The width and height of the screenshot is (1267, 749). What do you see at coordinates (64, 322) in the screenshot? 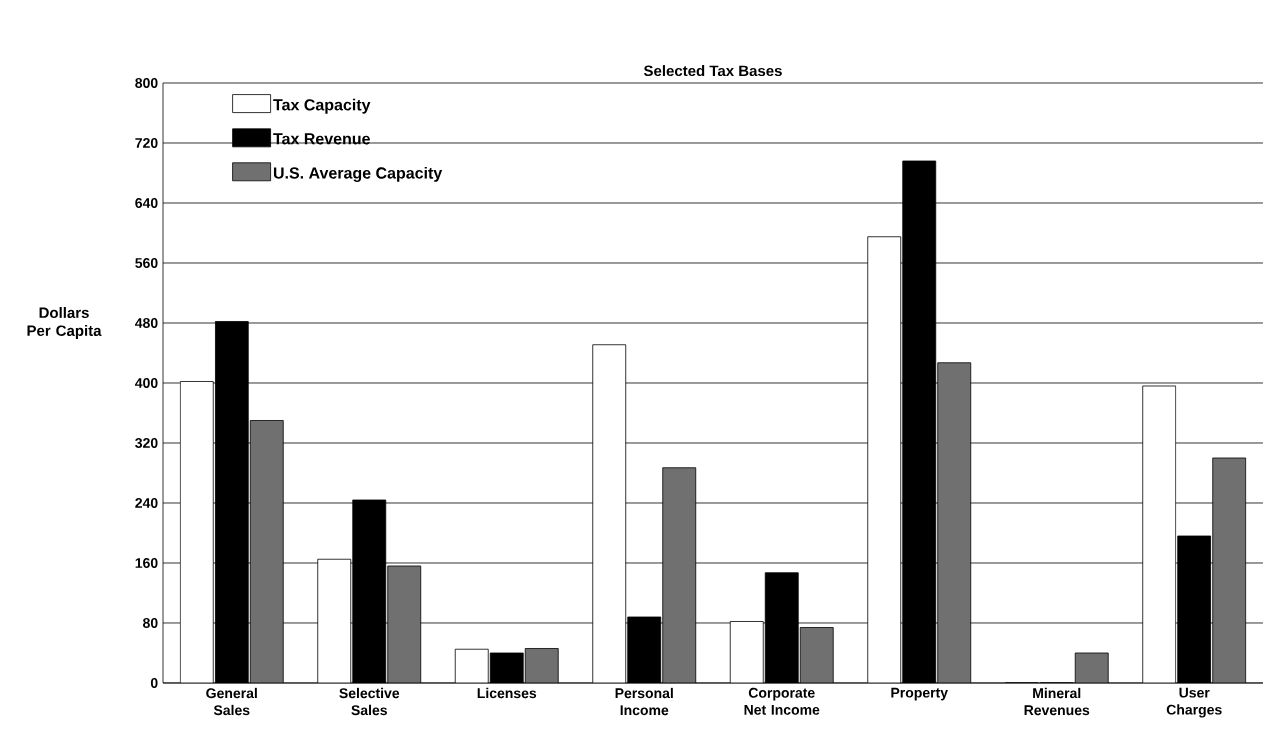
I see `y-axis-title: Dollars Per Capita` at bounding box center [64, 322].